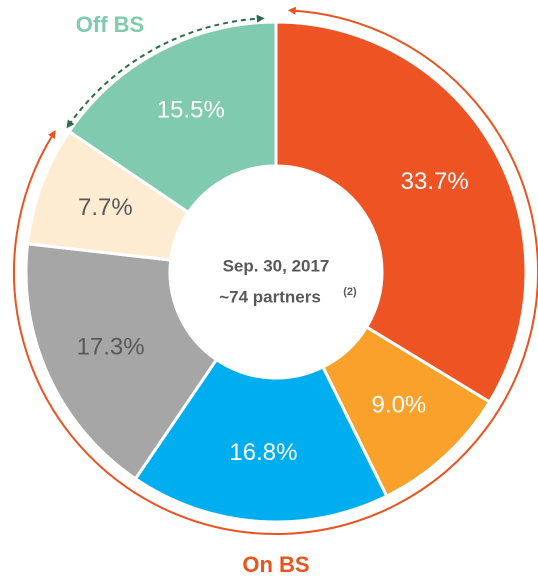 This screenshot has height=583, width=538. What do you see at coordinates (435, 181) in the screenshot?
I see `slice-label: 33.7%` at bounding box center [435, 181].